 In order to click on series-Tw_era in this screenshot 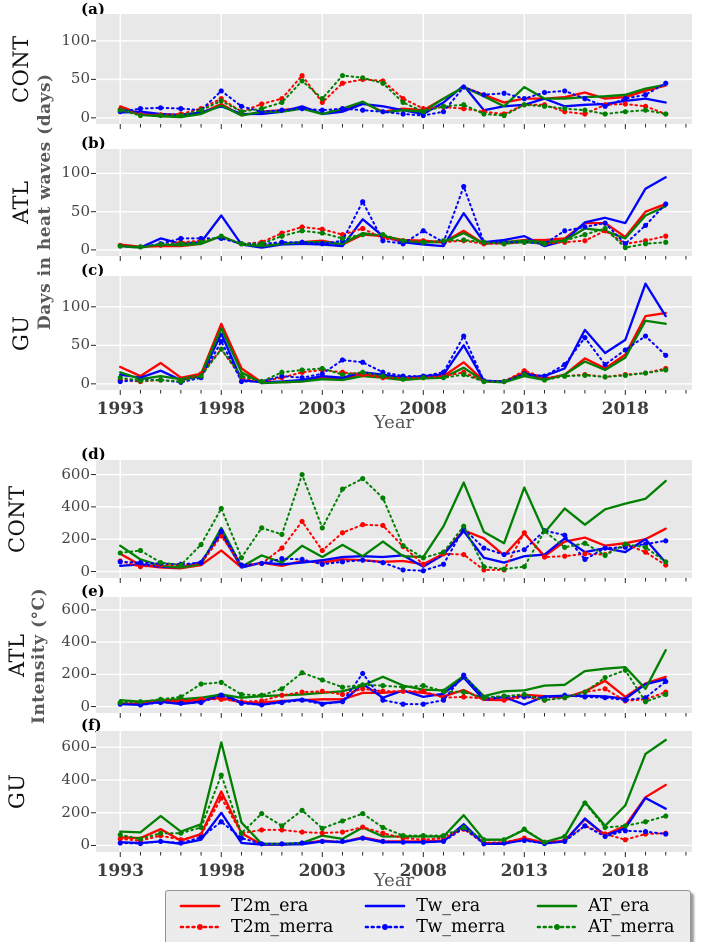, I will do `click(393, 333)`.